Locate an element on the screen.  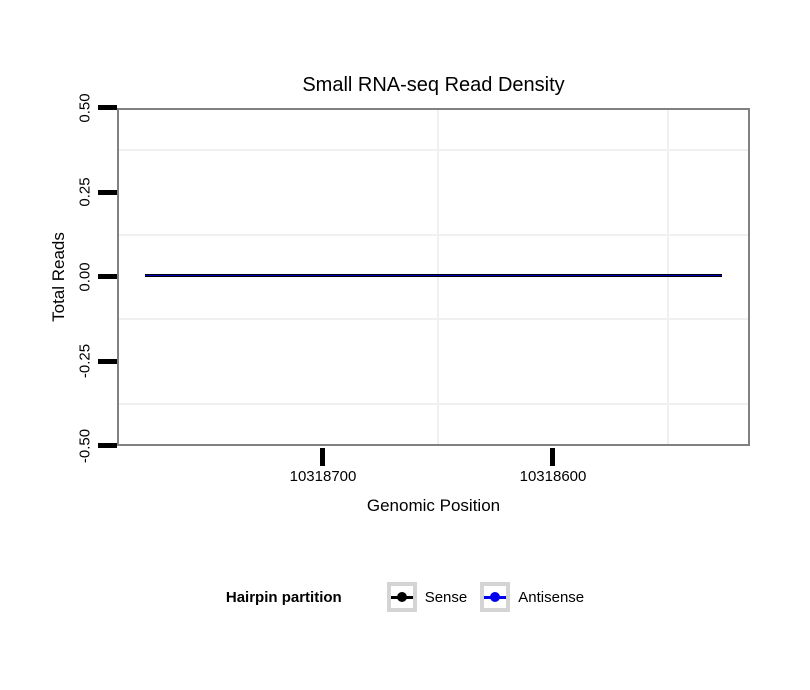
antisense-series-line is located at coordinates (433, 276).